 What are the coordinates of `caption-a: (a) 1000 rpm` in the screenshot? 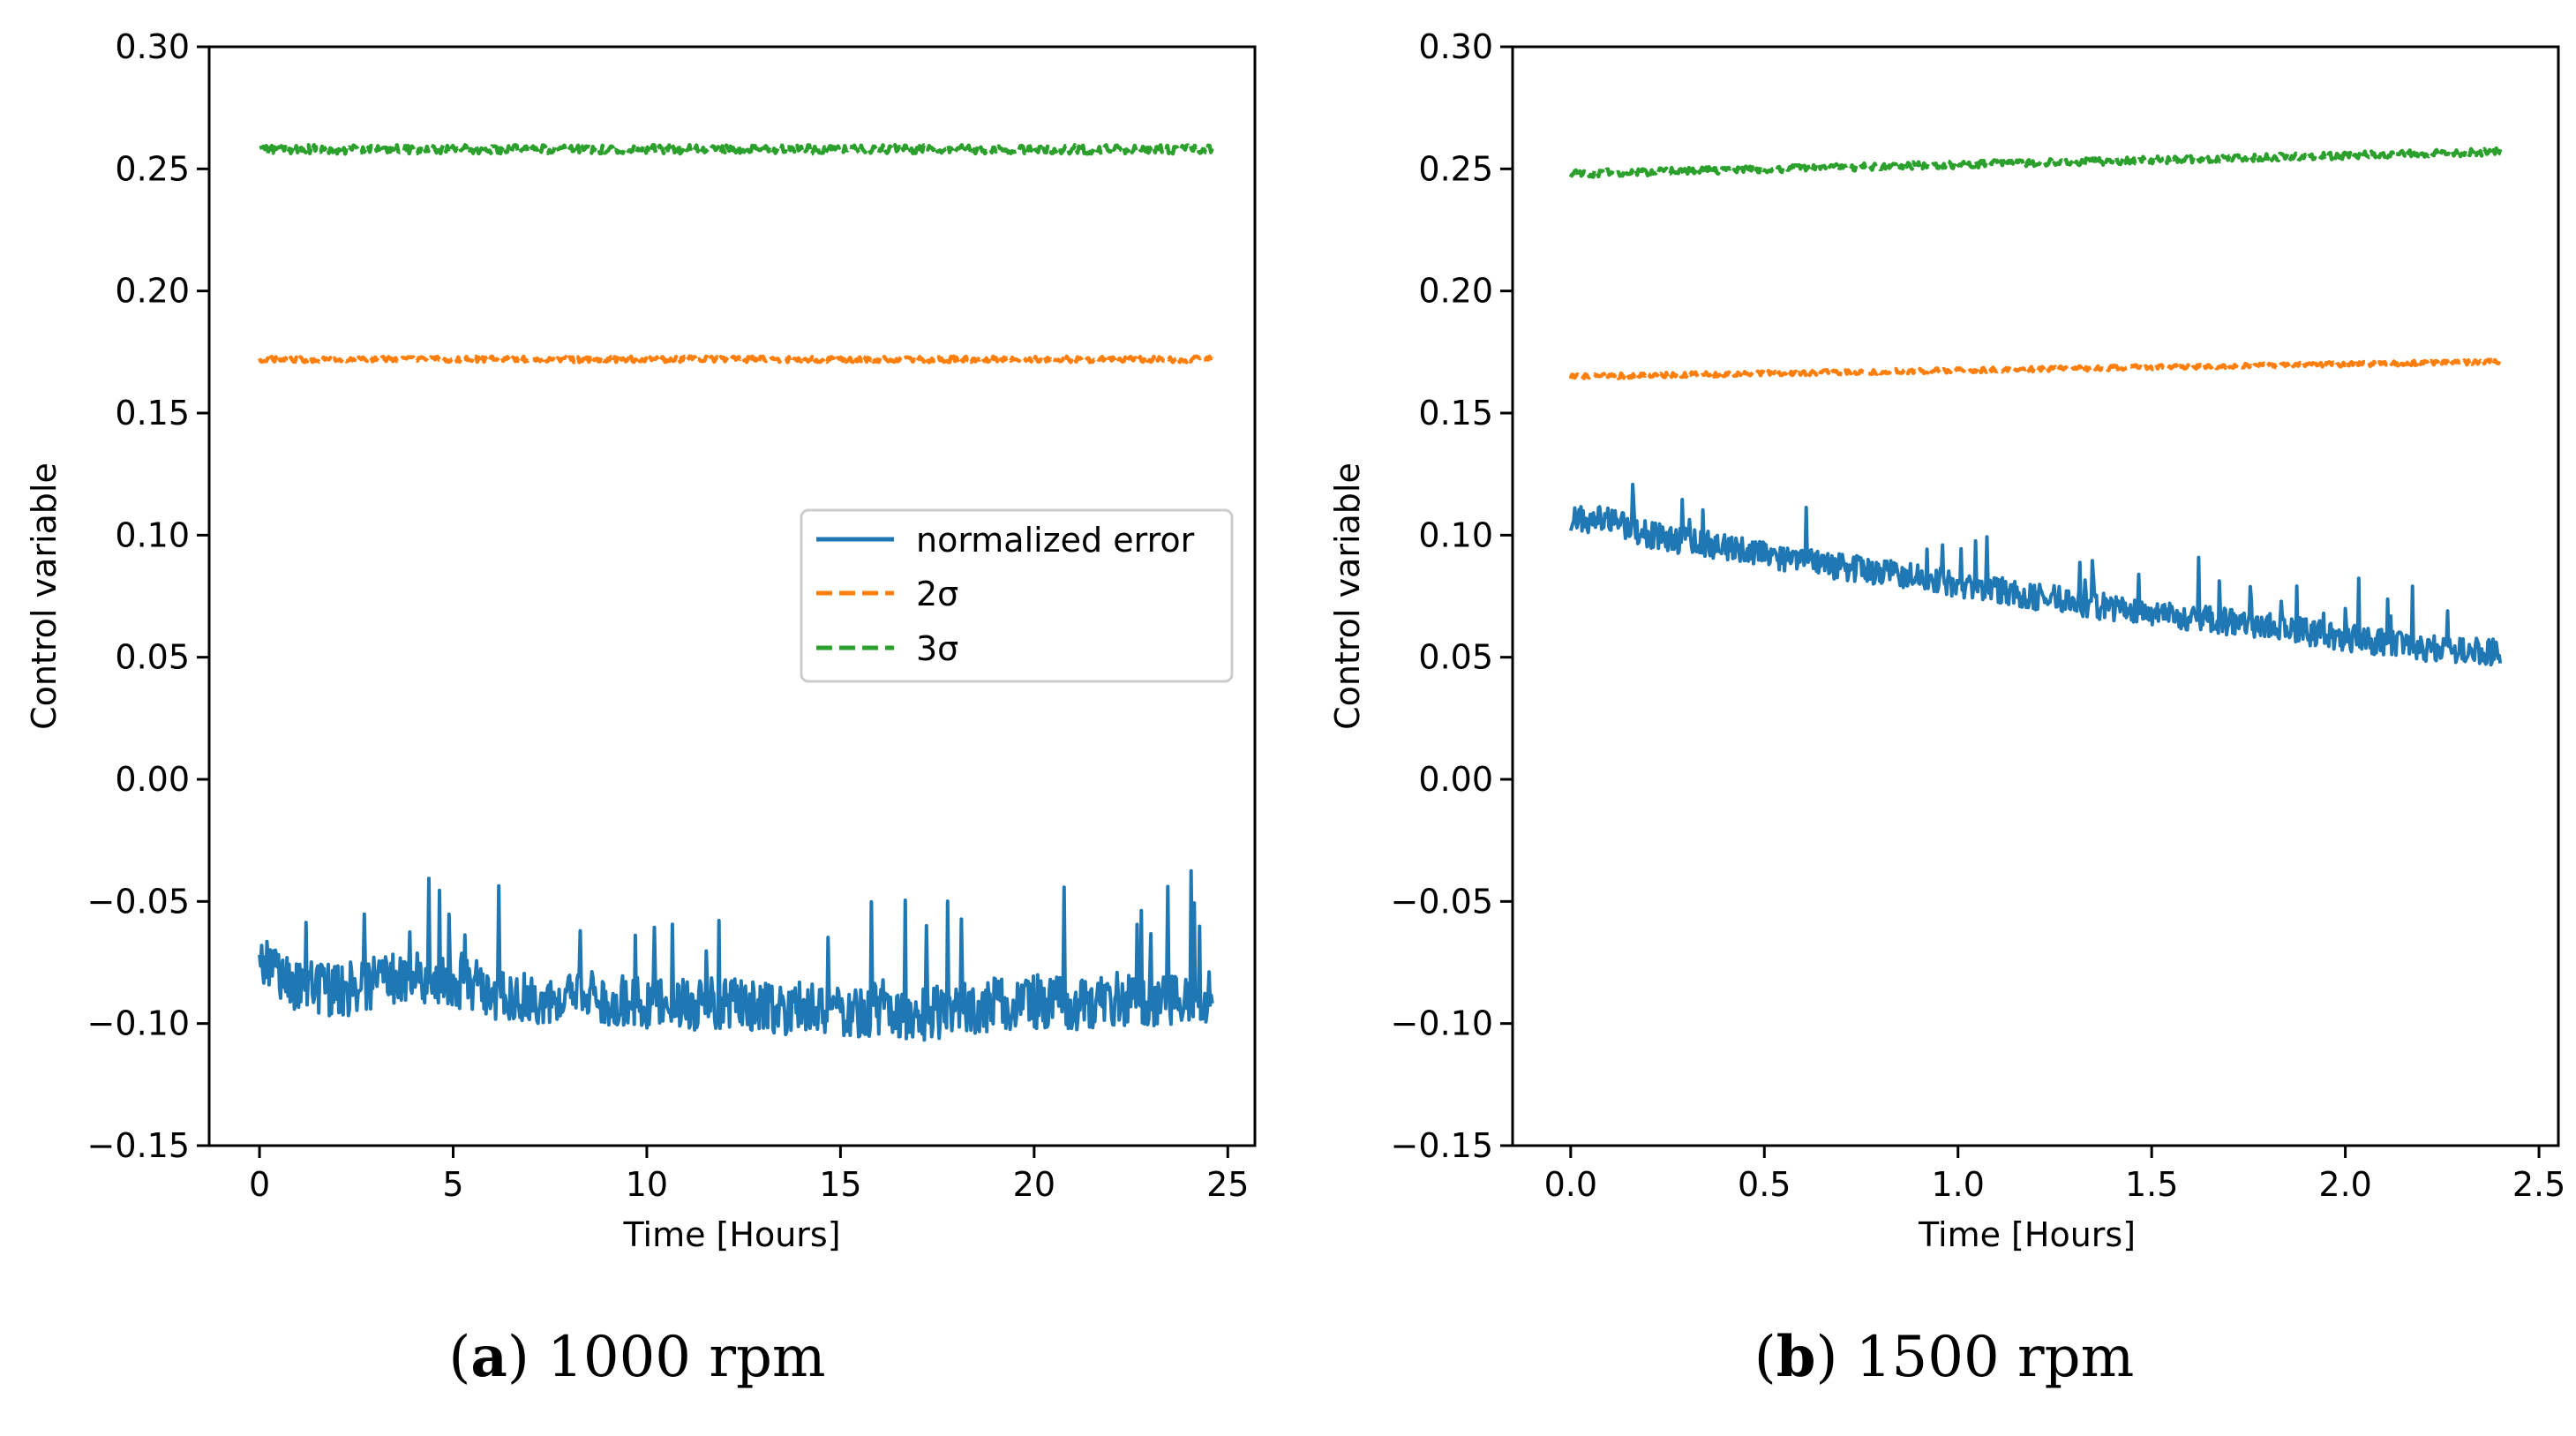 It's located at (637, 1357).